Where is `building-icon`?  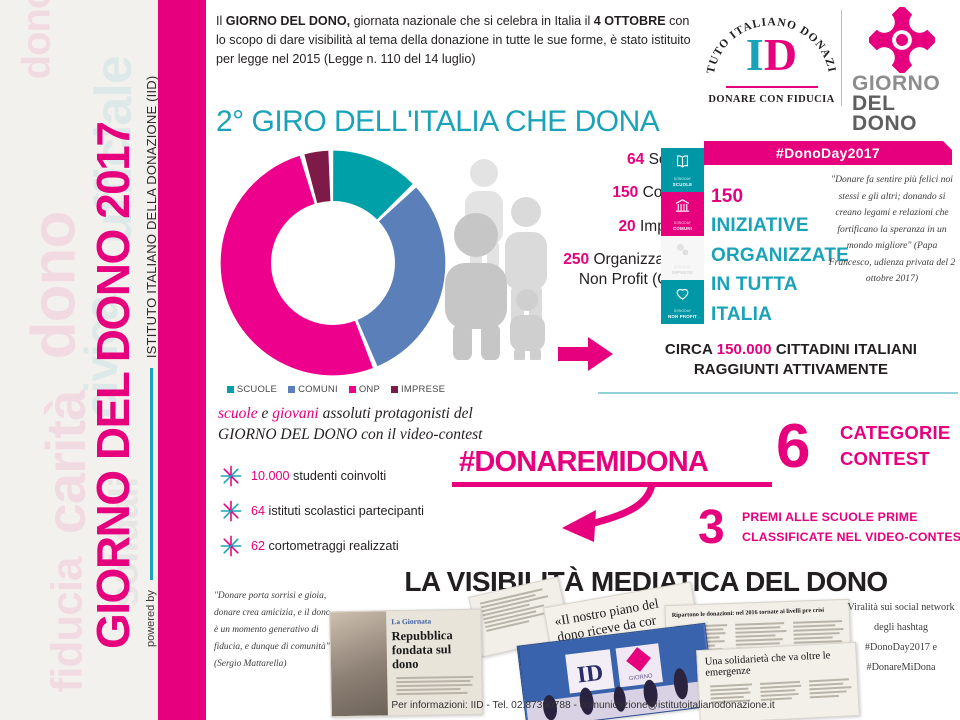
building-icon is located at coordinates (682, 208).